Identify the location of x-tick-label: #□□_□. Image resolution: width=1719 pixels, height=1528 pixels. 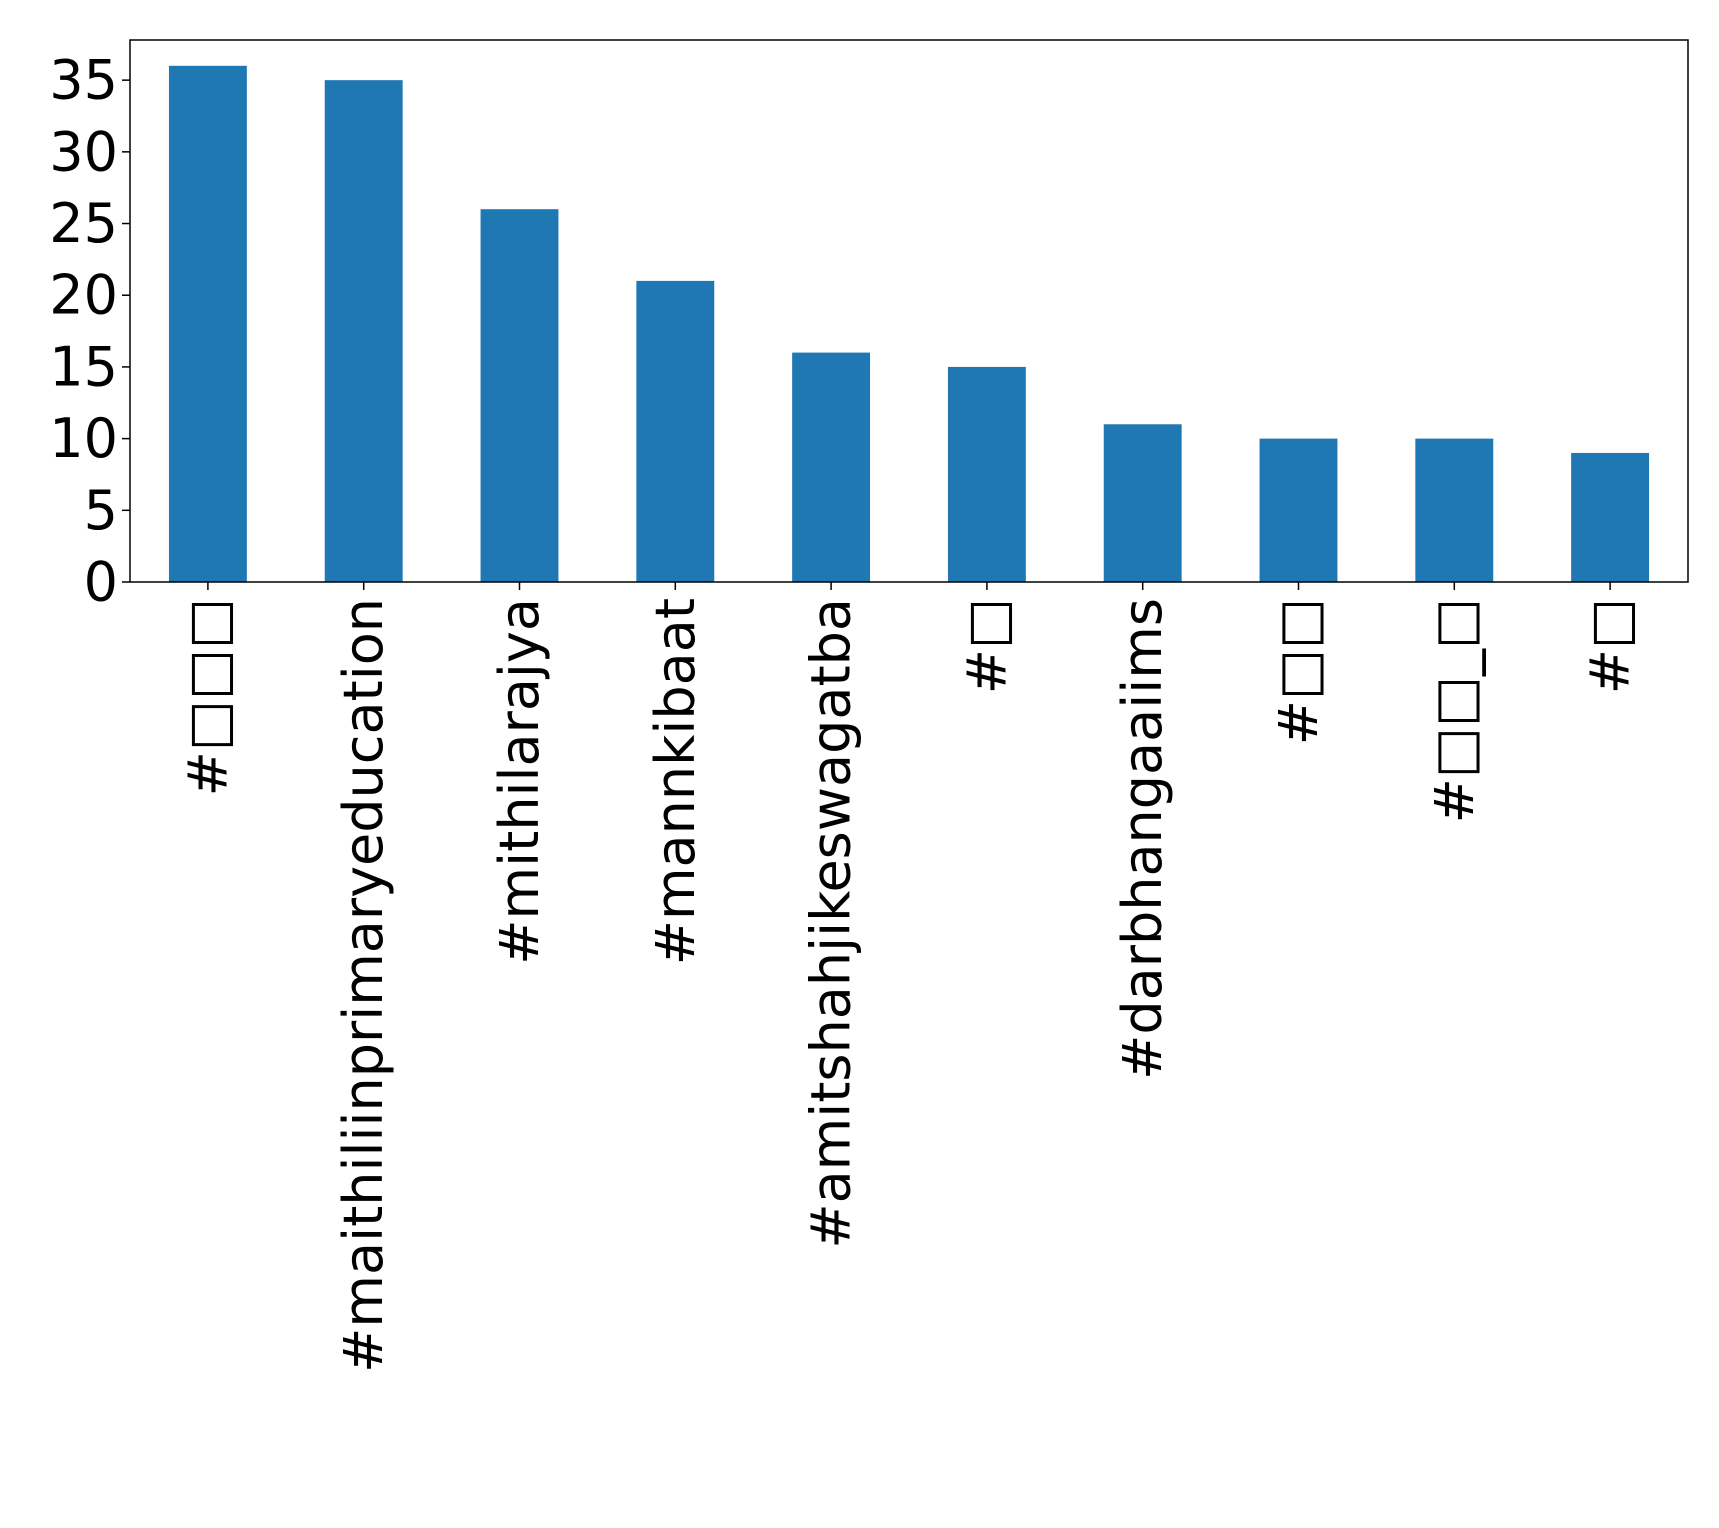
(1454, 710).